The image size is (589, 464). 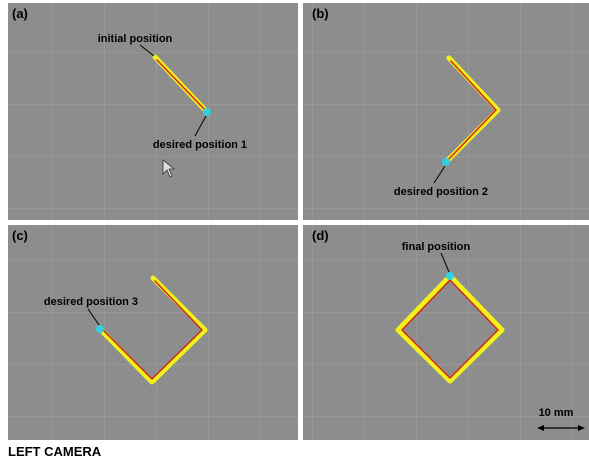 What do you see at coordinates (436, 247) in the screenshot?
I see `annotation: final position` at bounding box center [436, 247].